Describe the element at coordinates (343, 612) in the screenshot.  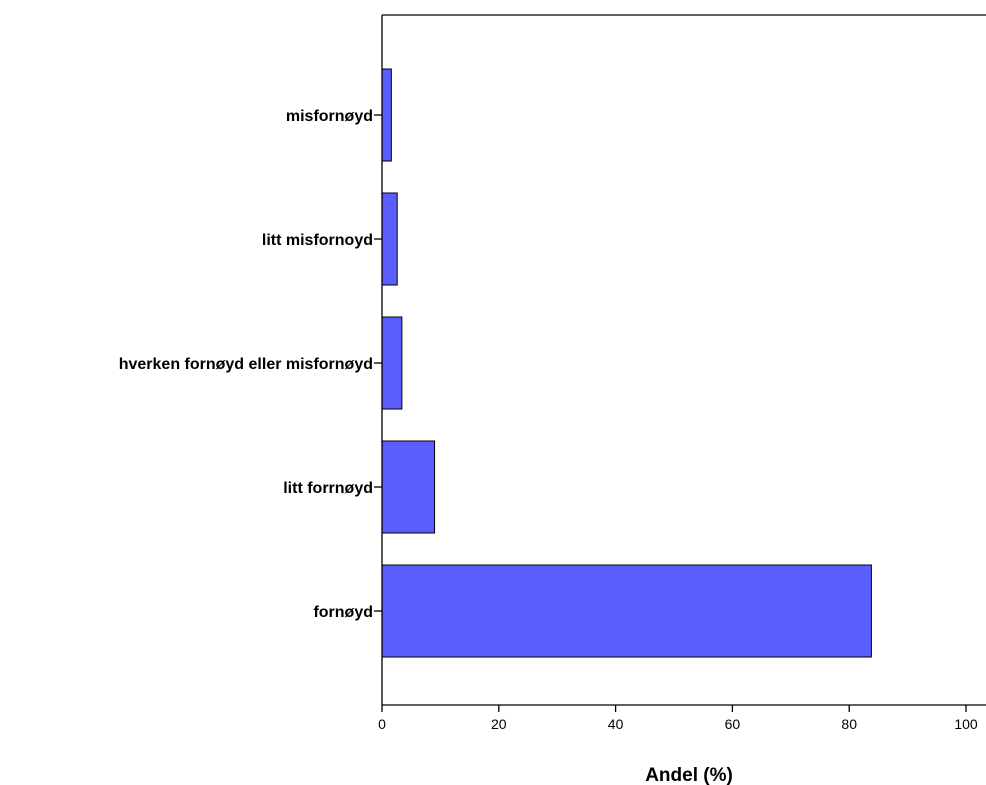
I see `category-label-4: fornøyd` at that location.